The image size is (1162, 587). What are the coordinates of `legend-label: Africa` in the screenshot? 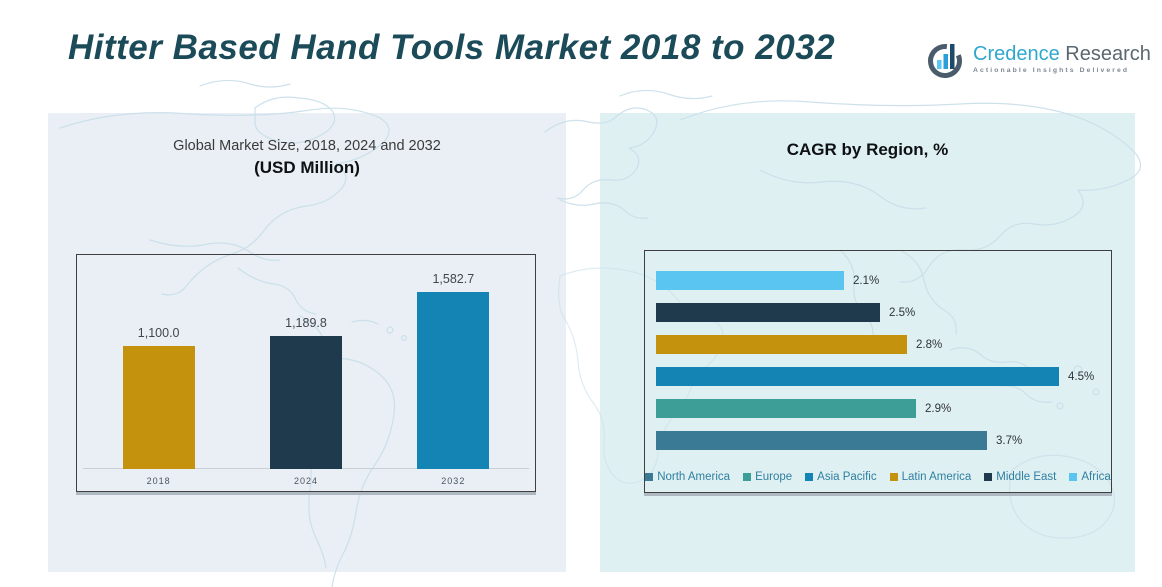 It's located at (1096, 477).